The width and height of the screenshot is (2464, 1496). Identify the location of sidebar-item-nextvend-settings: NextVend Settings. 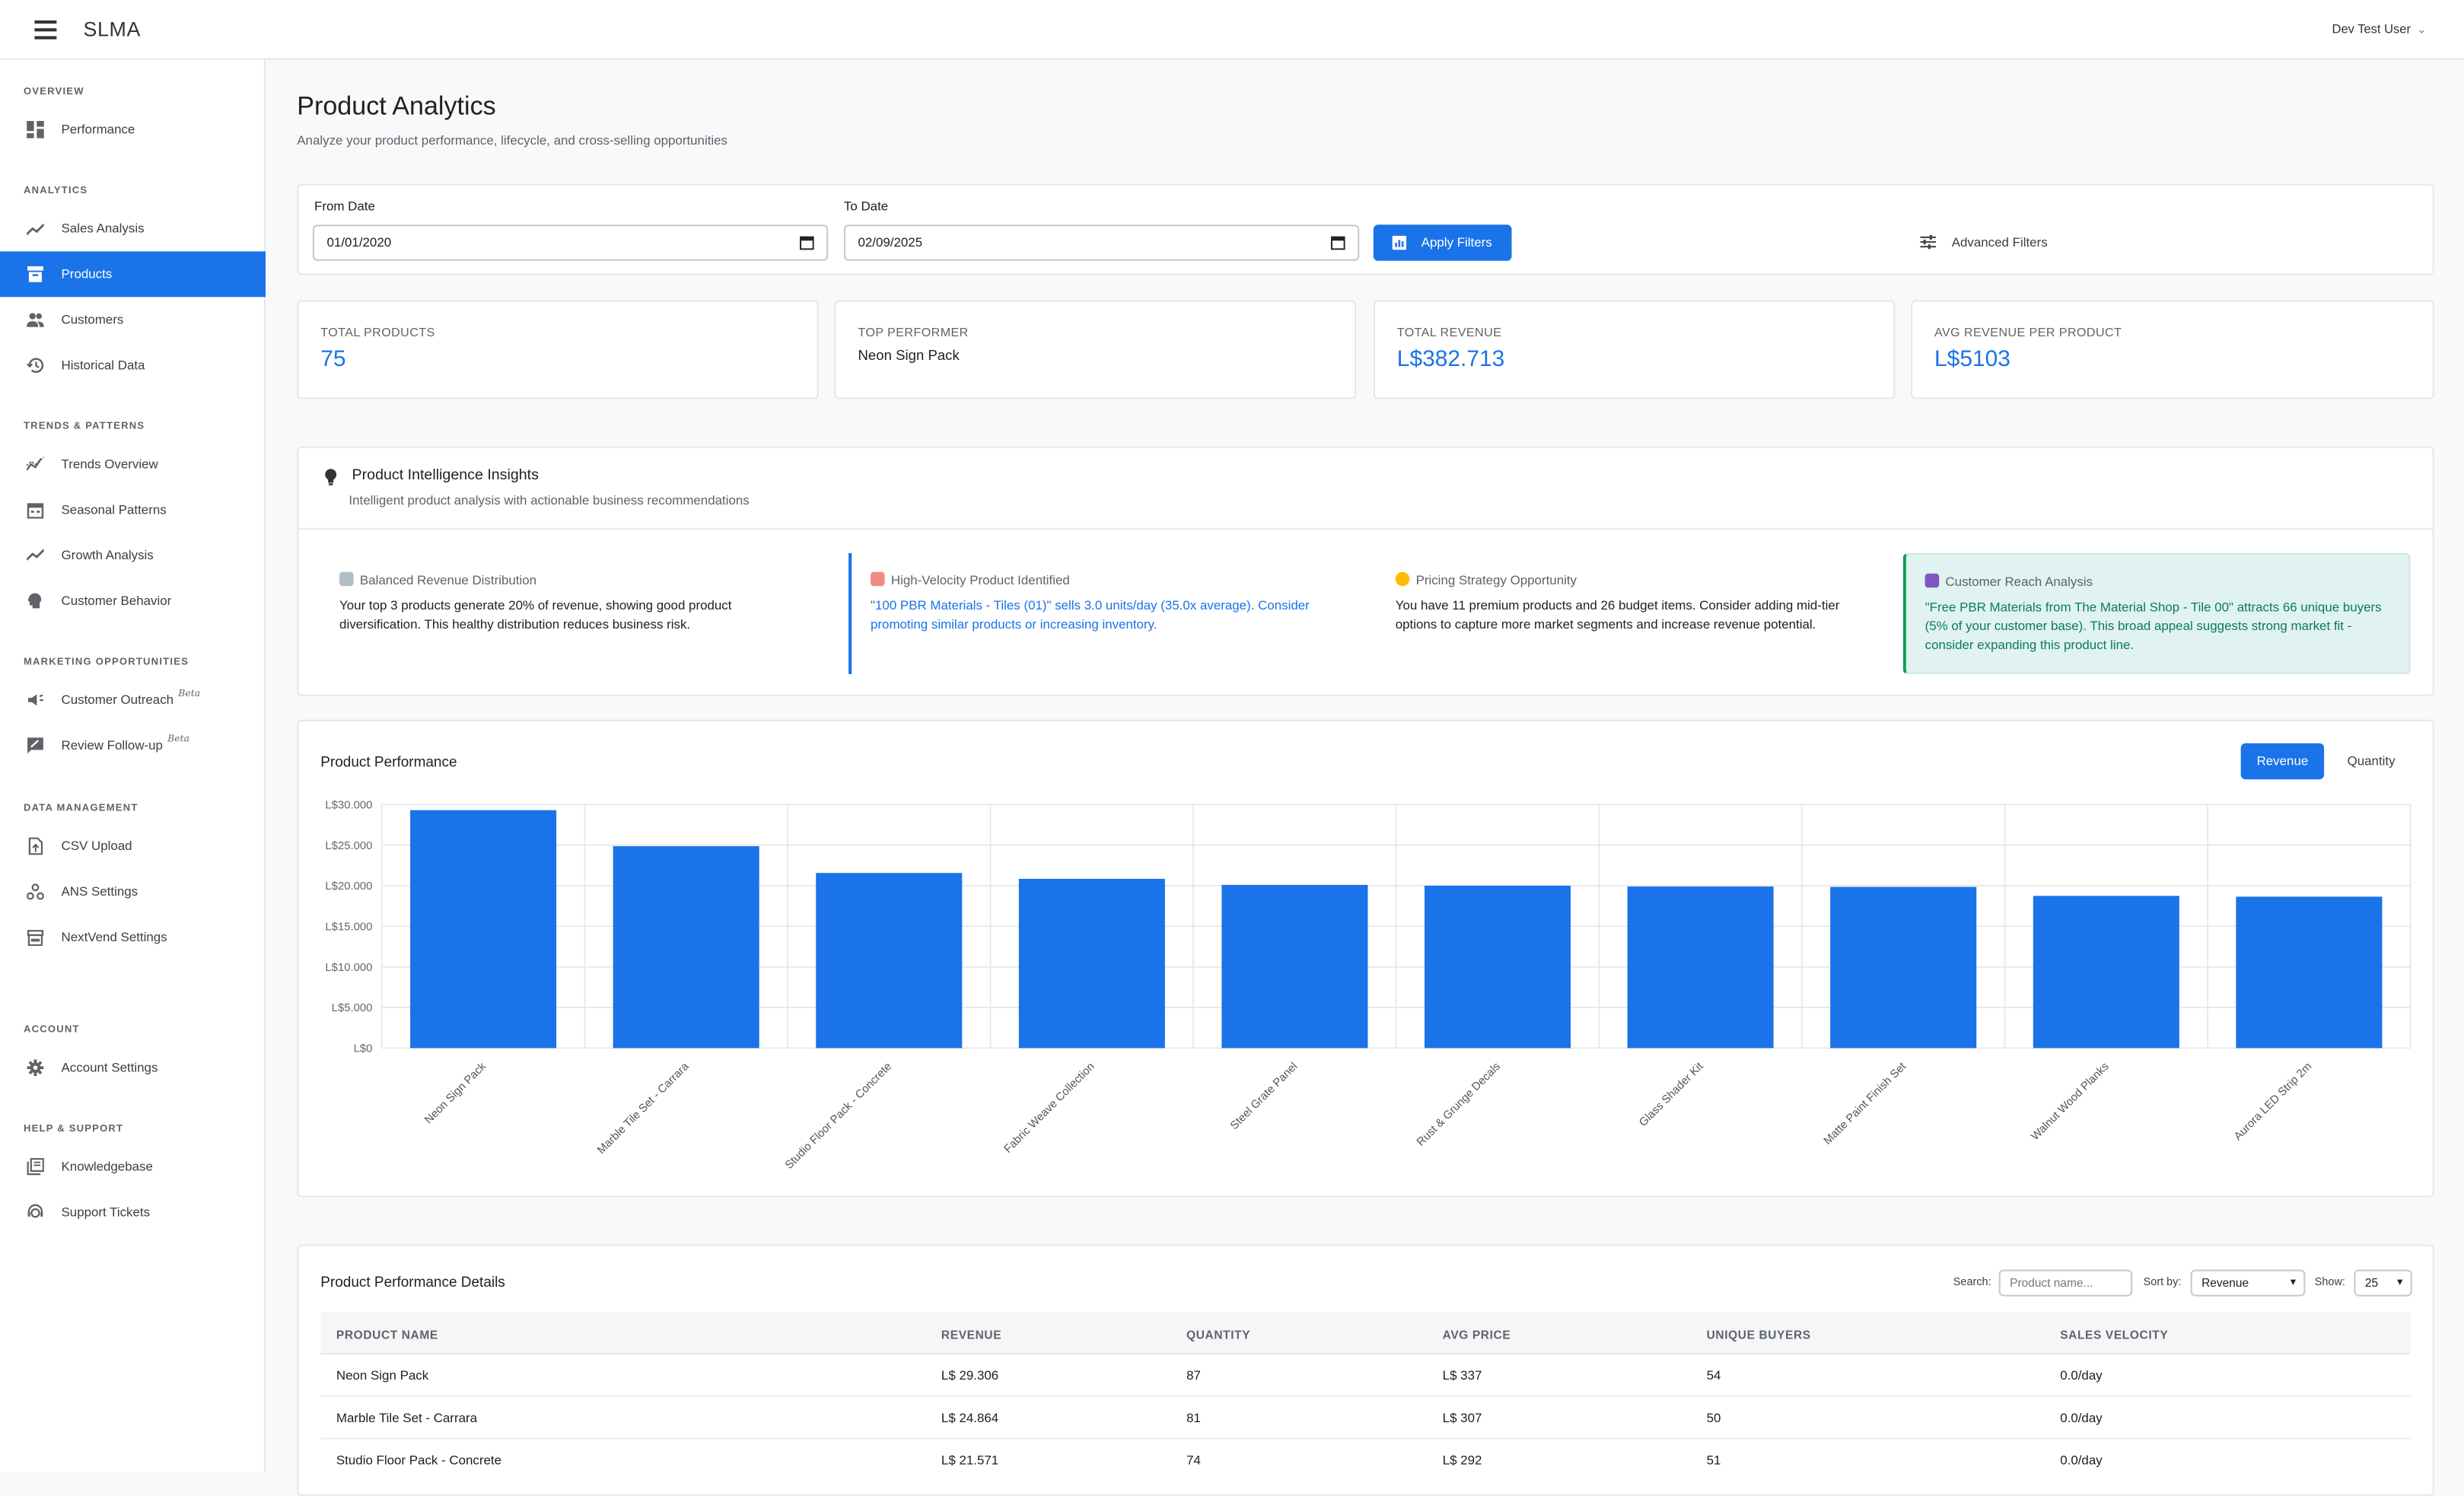
(133, 937).